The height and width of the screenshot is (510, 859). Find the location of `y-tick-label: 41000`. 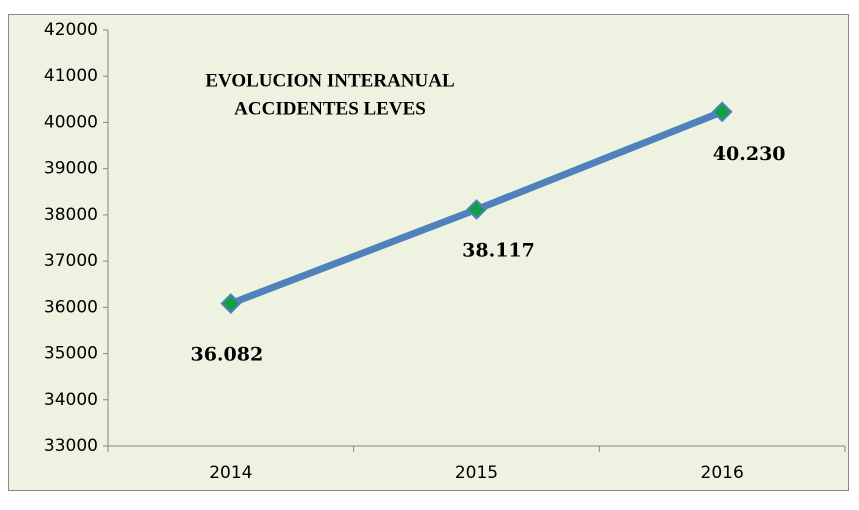

y-tick-label: 41000 is located at coordinates (71, 76).